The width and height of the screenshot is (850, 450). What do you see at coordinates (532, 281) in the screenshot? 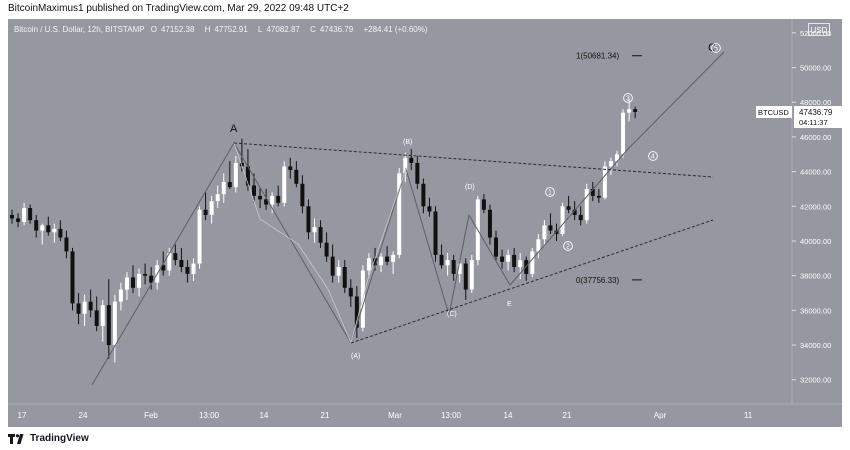
I see `lower-trendline` at bounding box center [532, 281].